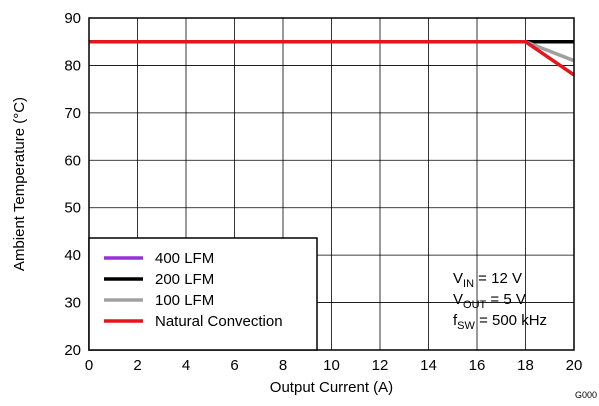  Describe the element at coordinates (89, 365) in the screenshot. I see `x-tick-label: 0` at that location.